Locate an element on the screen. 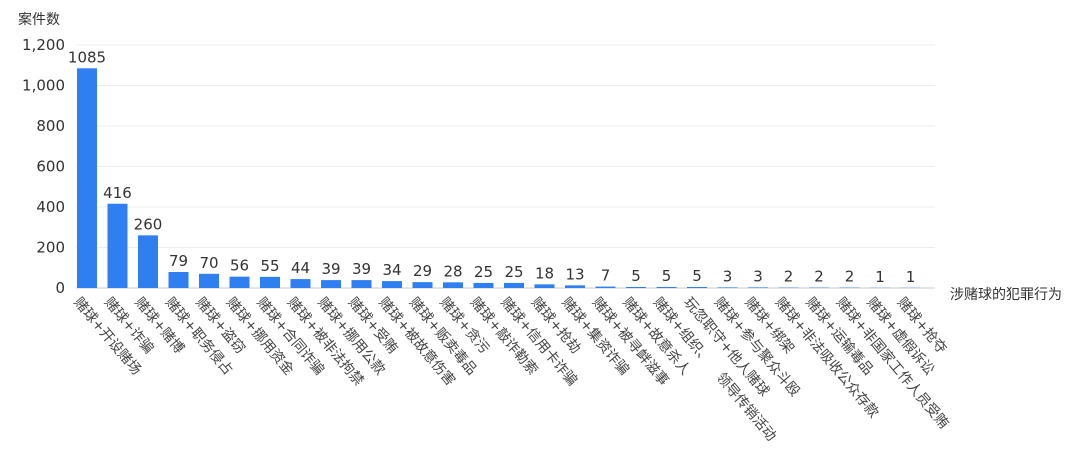  y-axis-title: 案件数 is located at coordinates (39, 19).